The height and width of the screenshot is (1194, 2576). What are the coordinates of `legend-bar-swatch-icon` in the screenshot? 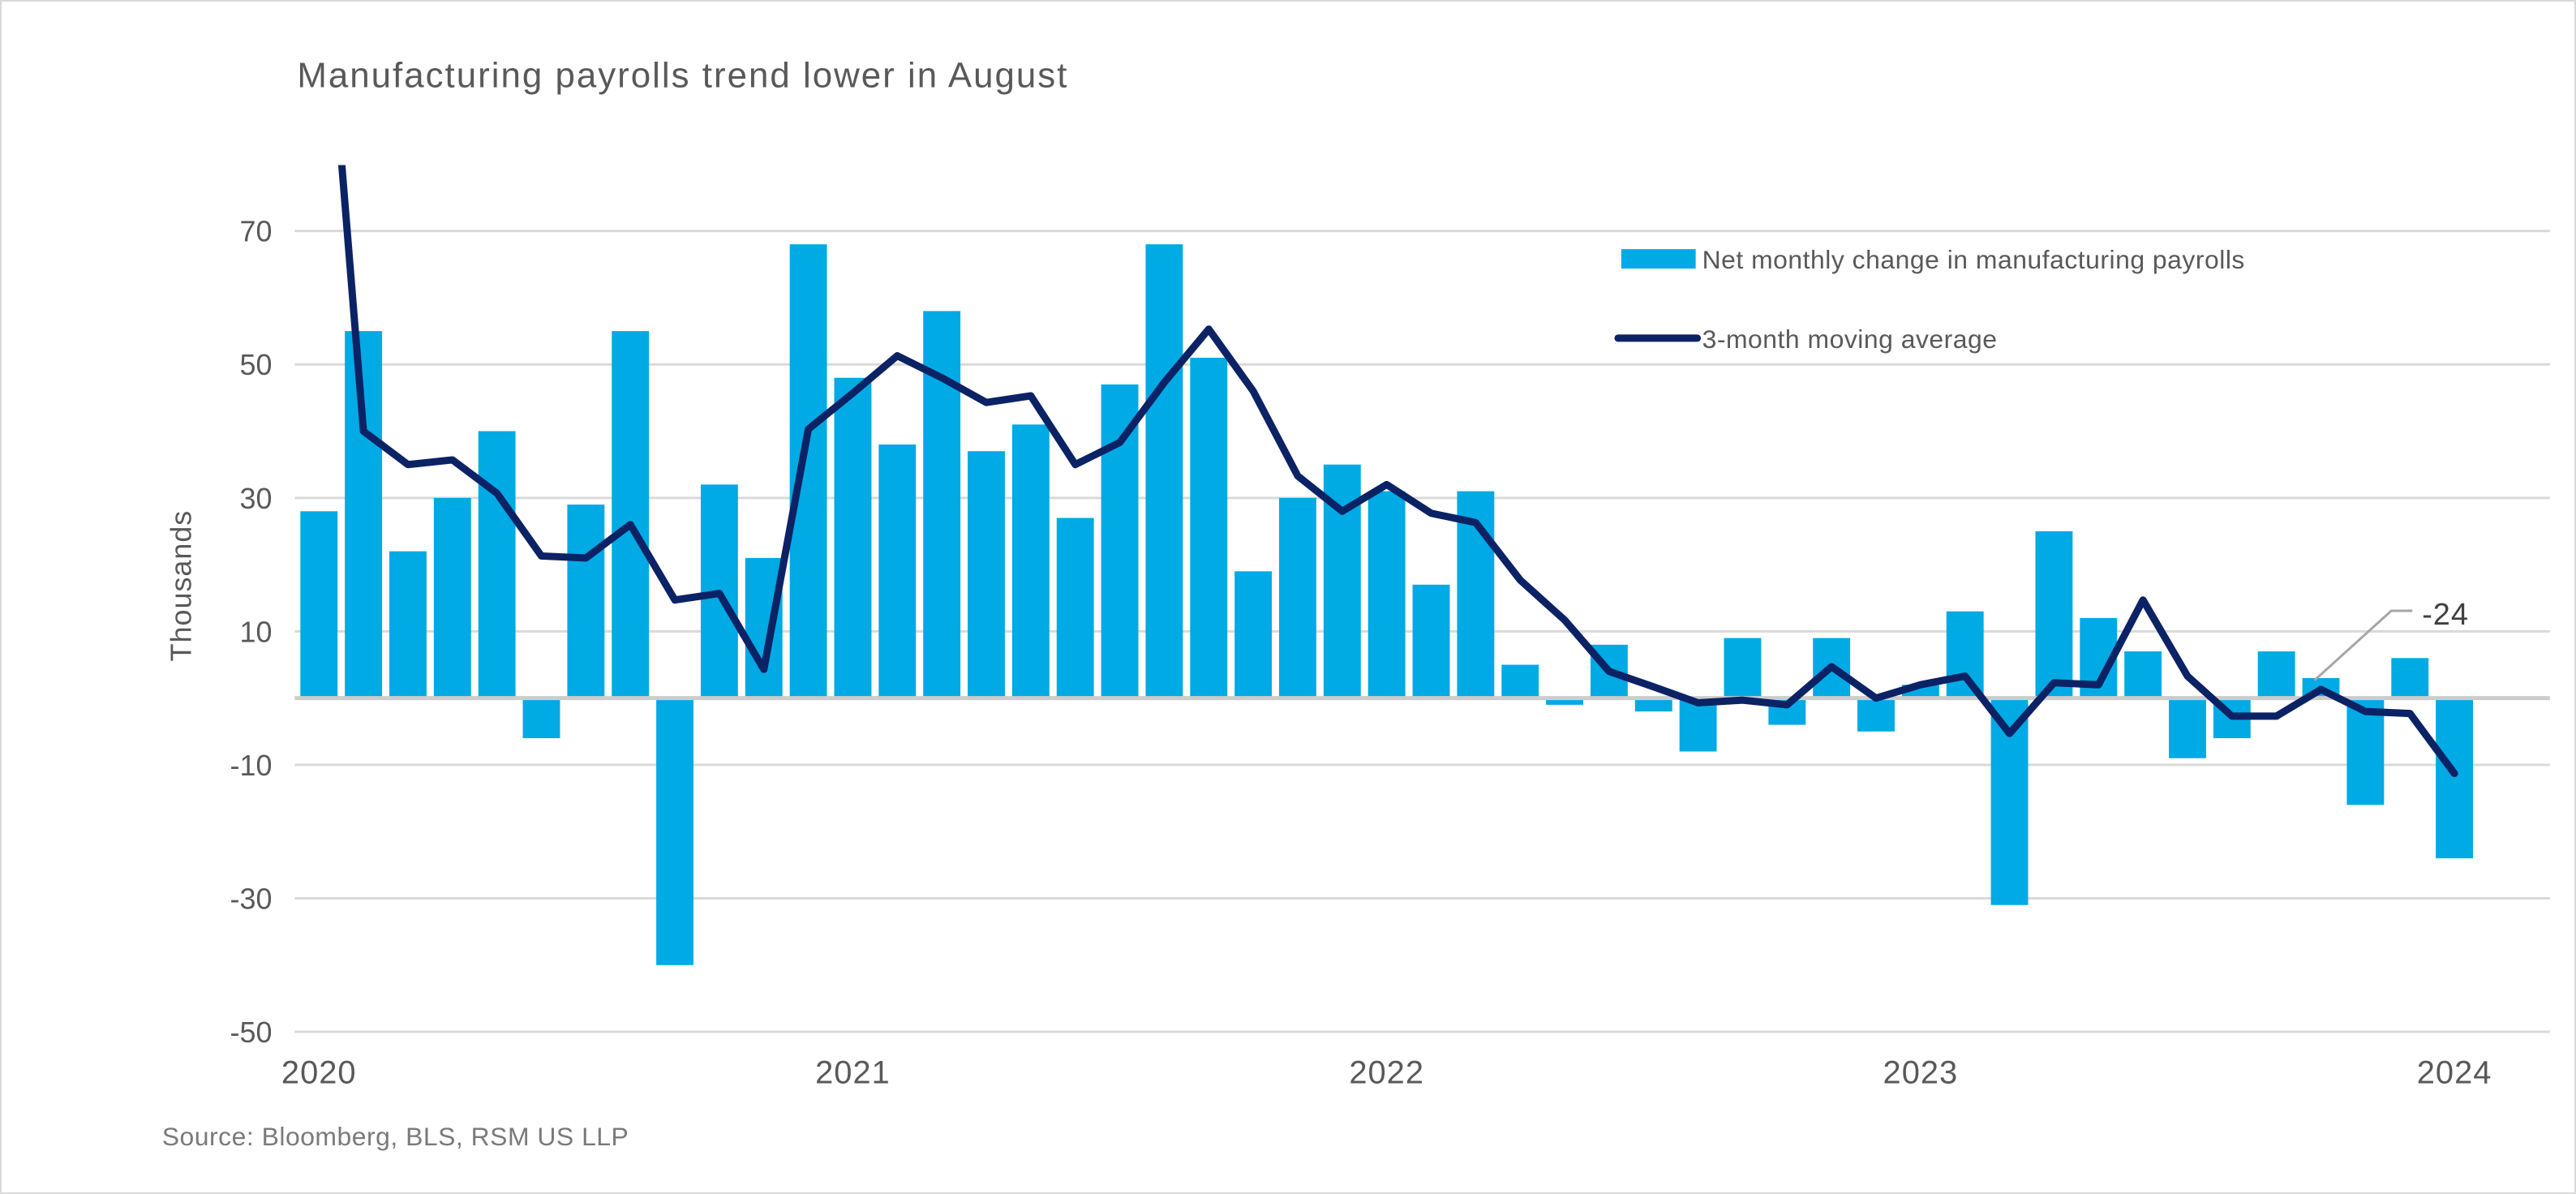 It's located at (1658, 259).